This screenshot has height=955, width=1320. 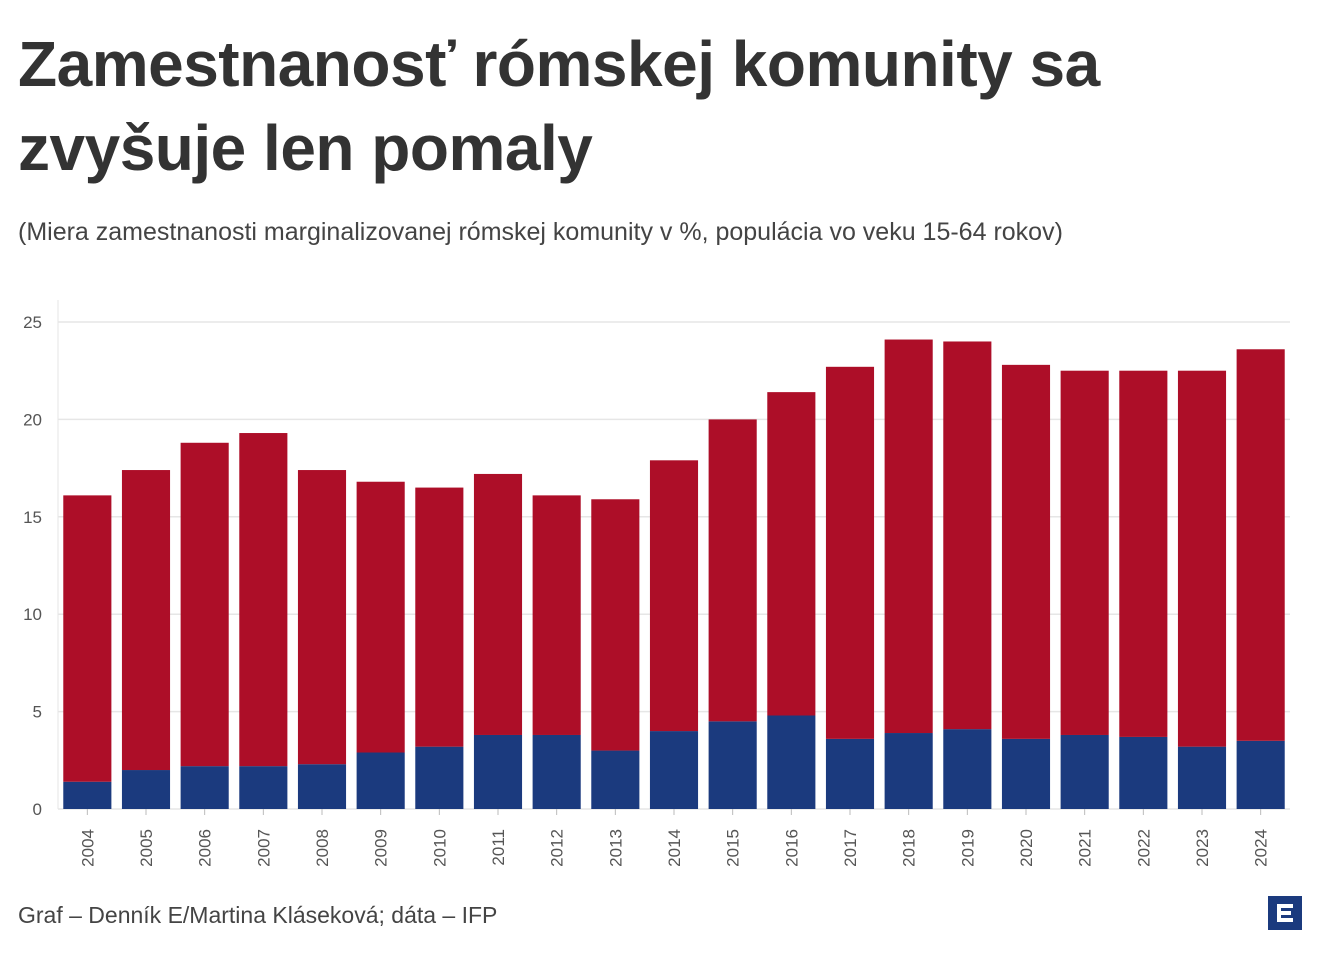 What do you see at coordinates (263, 848) in the screenshot?
I see `x-tick-label: 2007` at bounding box center [263, 848].